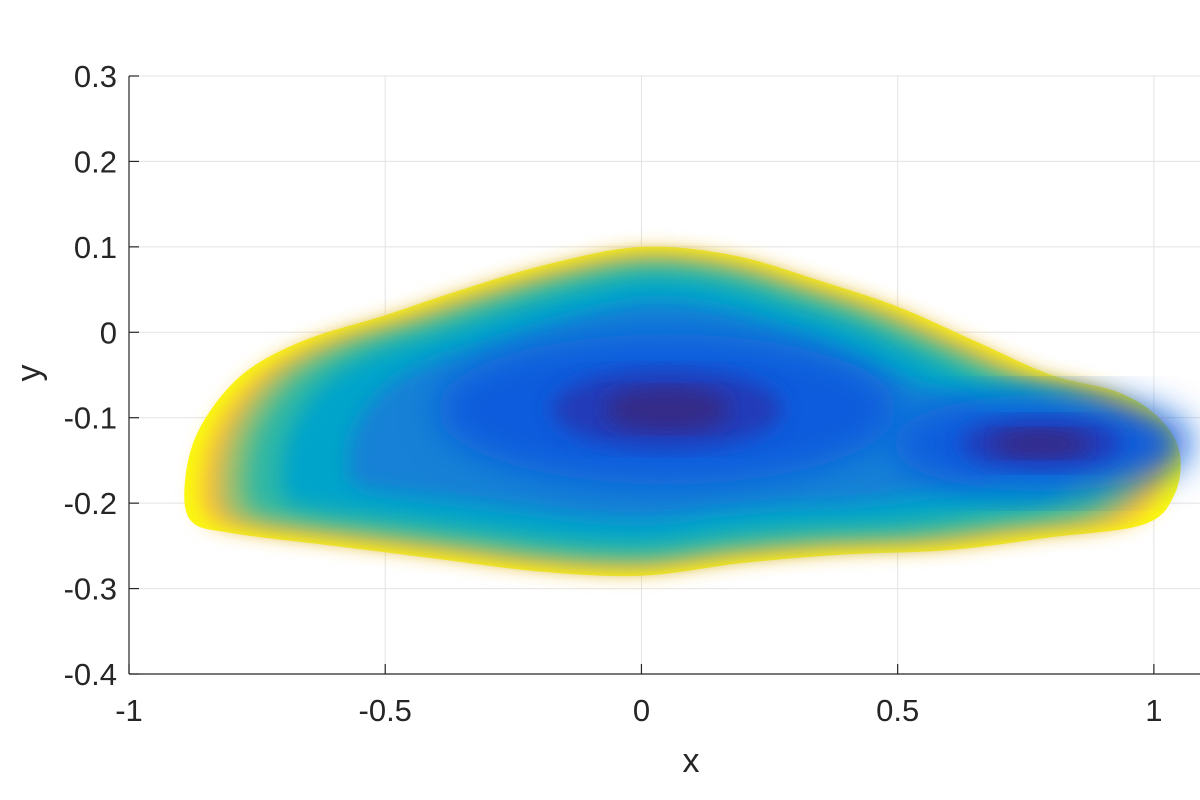 The image size is (1200, 800). Describe the element at coordinates (129, 710) in the screenshot. I see `x-tick-label-0: -1` at that location.